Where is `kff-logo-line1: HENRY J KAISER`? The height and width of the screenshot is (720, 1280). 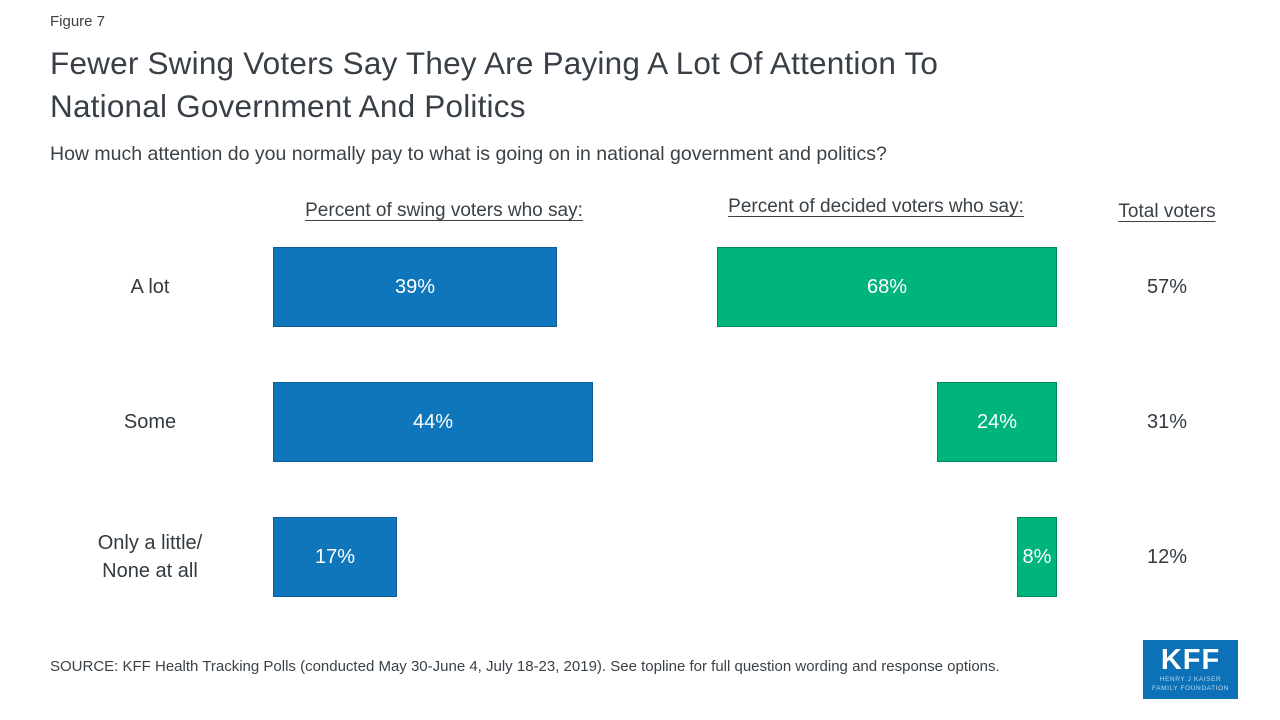
kff-logo-line1: HENRY J KAISER is located at coordinates (1190, 679).